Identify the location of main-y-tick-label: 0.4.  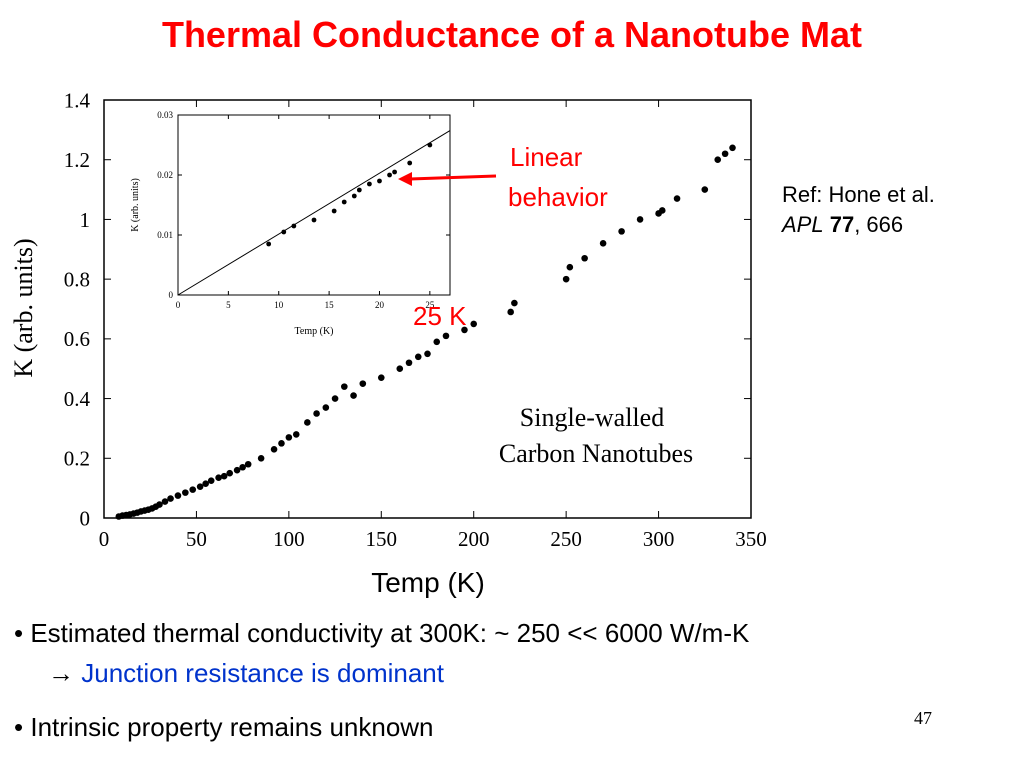
(77, 399).